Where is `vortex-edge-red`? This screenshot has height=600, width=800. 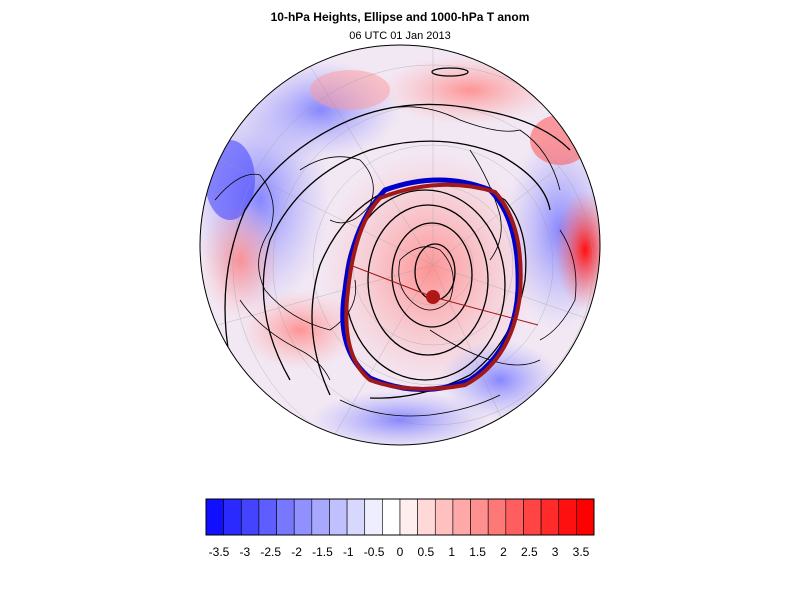
vortex-edge-red is located at coordinates (433, 286).